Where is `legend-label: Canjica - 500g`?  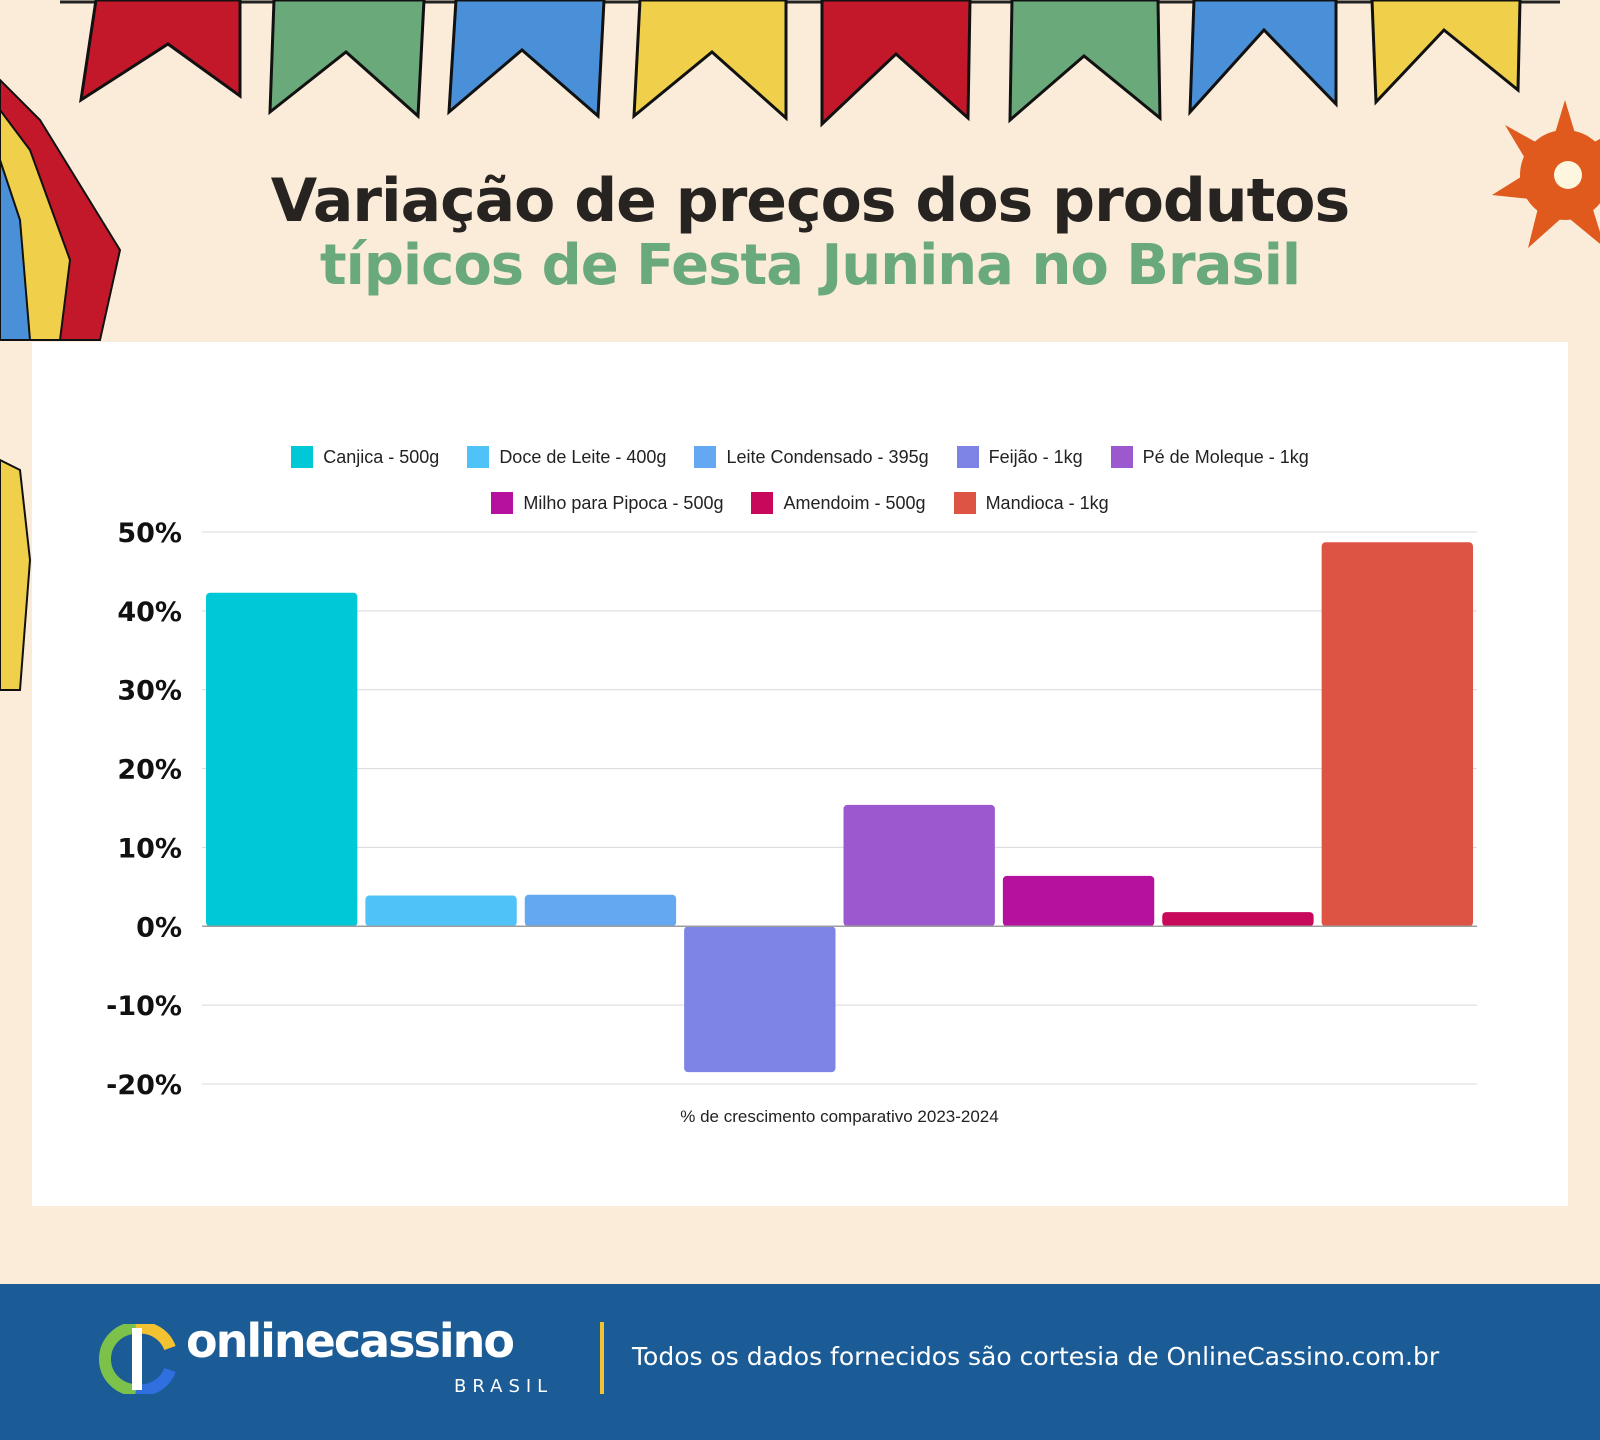 legend-label: Canjica - 500g is located at coordinates (381, 456).